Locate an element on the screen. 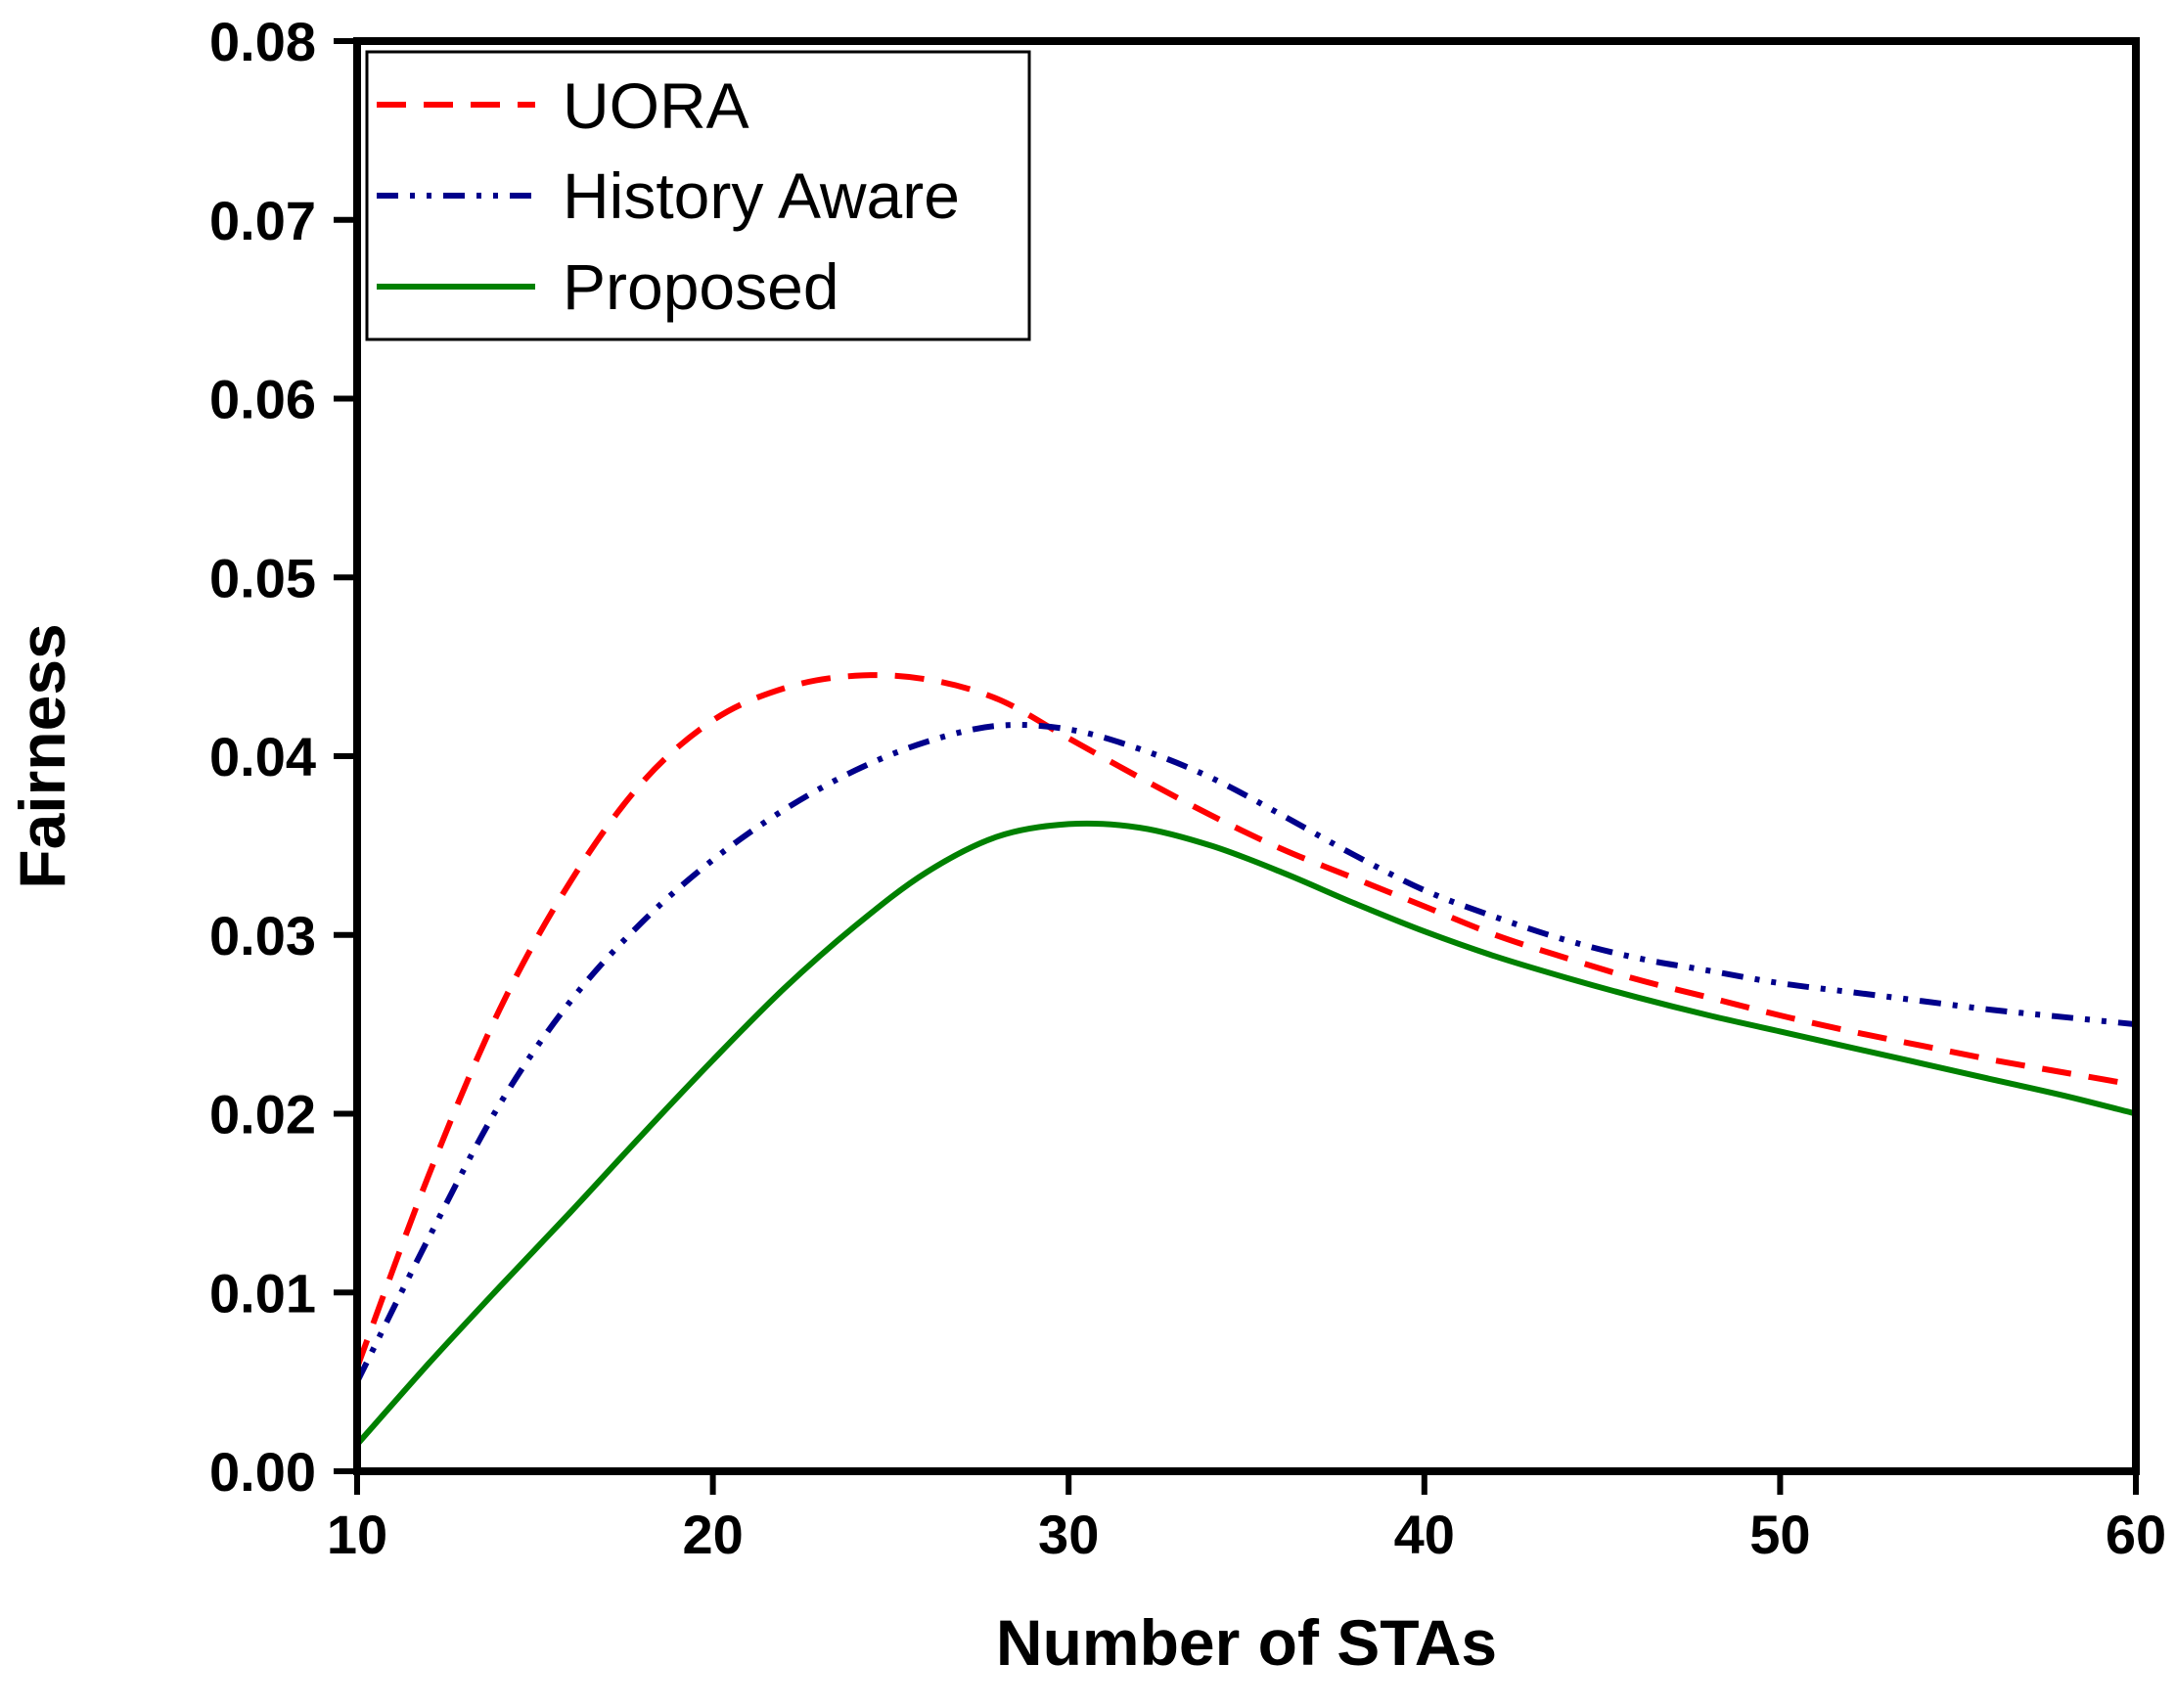  x-tick-label: 20 is located at coordinates (713, 1534).